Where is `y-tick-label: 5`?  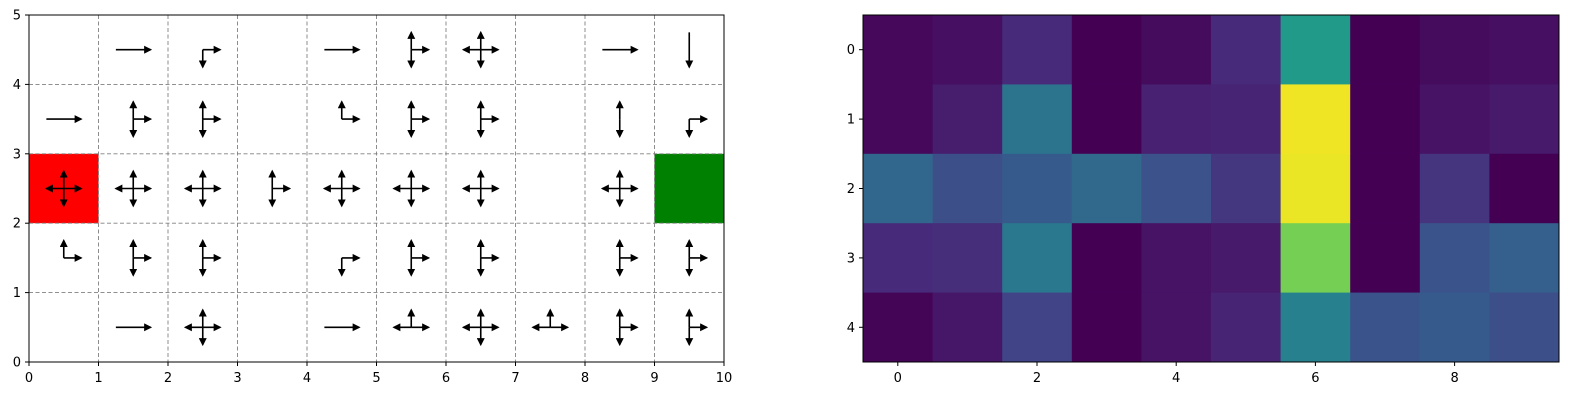
y-tick-label: 5 is located at coordinates (17, 16).